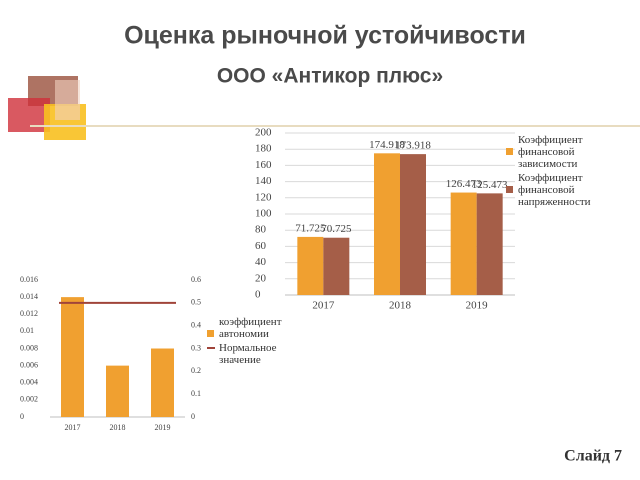  What do you see at coordinates (263, 197) in the screenshot?
I see `y-tick-label: 120` at bounding box center [263, 197].